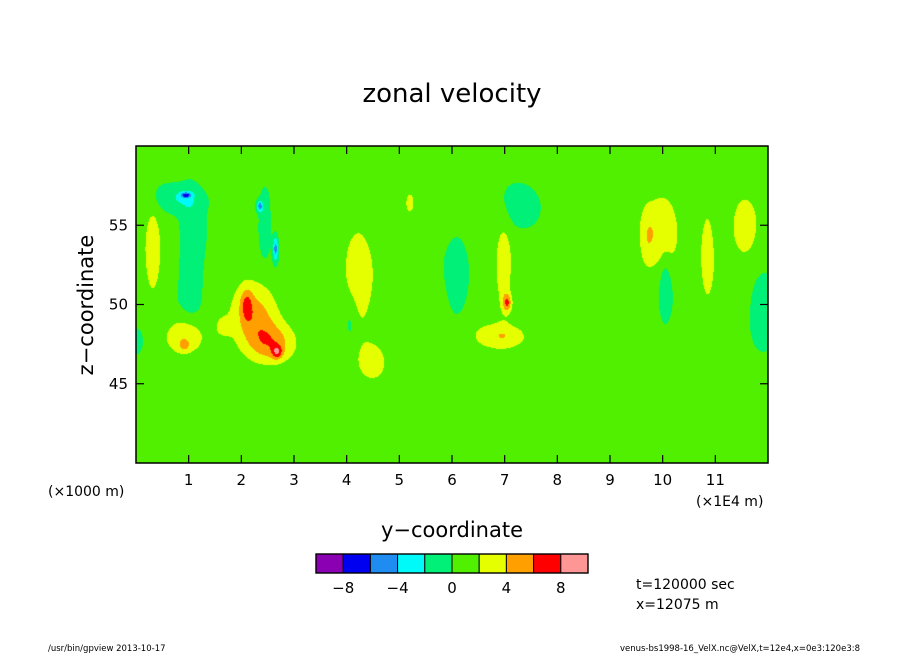 The image size is (904, 654). What do you see at coordinates (558, 480) in the screenshot?
I see `x-tick-label: 8` at bounding box center [558, 480].